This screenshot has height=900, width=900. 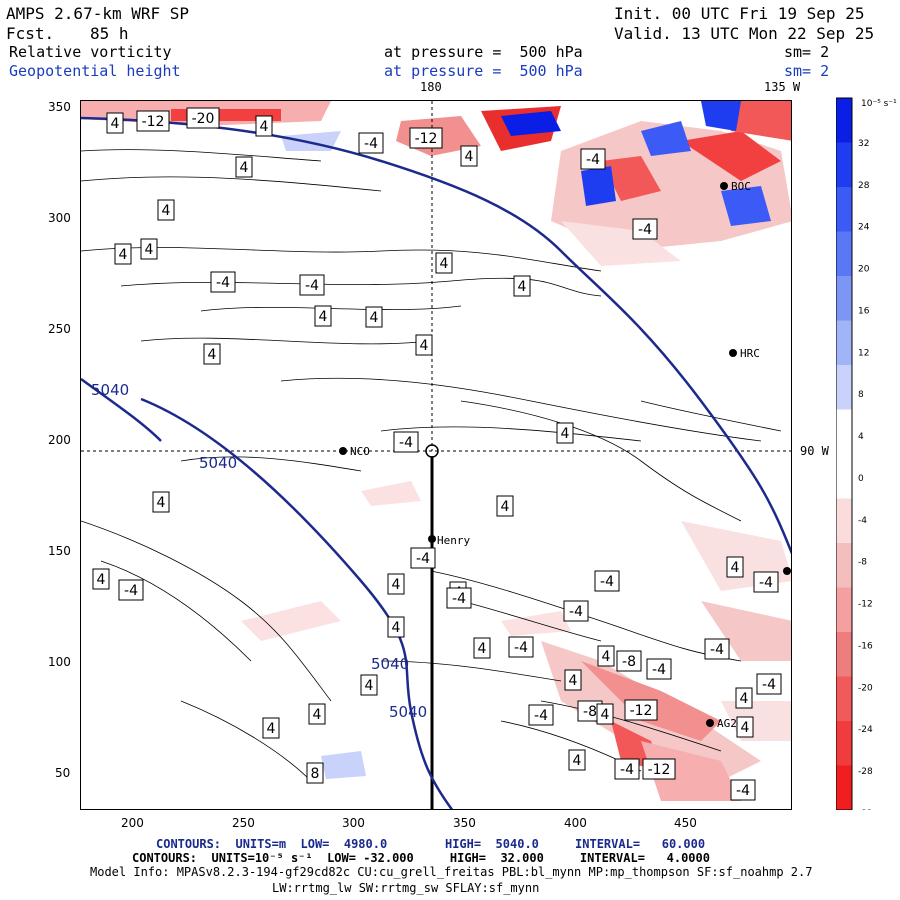 What do you see at coordinates (782, 87) in the screenshot?
I see `lon-label-135w: 135 W` at bounding box center [782, 87].